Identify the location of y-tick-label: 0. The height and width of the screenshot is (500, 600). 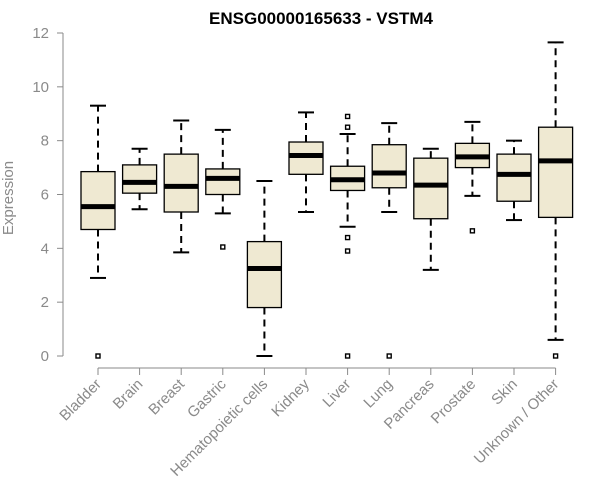
(45, 356).